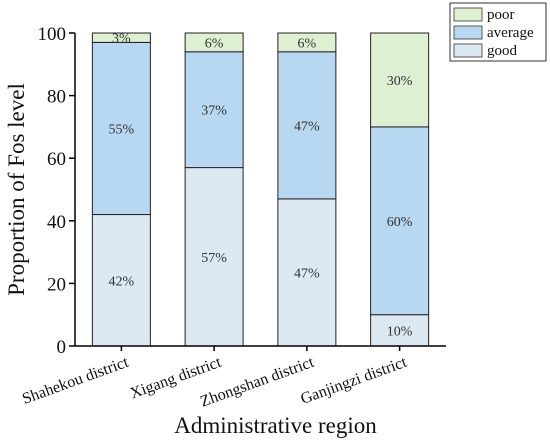  I want to click on legend-label-average: average, so click(510, 33).